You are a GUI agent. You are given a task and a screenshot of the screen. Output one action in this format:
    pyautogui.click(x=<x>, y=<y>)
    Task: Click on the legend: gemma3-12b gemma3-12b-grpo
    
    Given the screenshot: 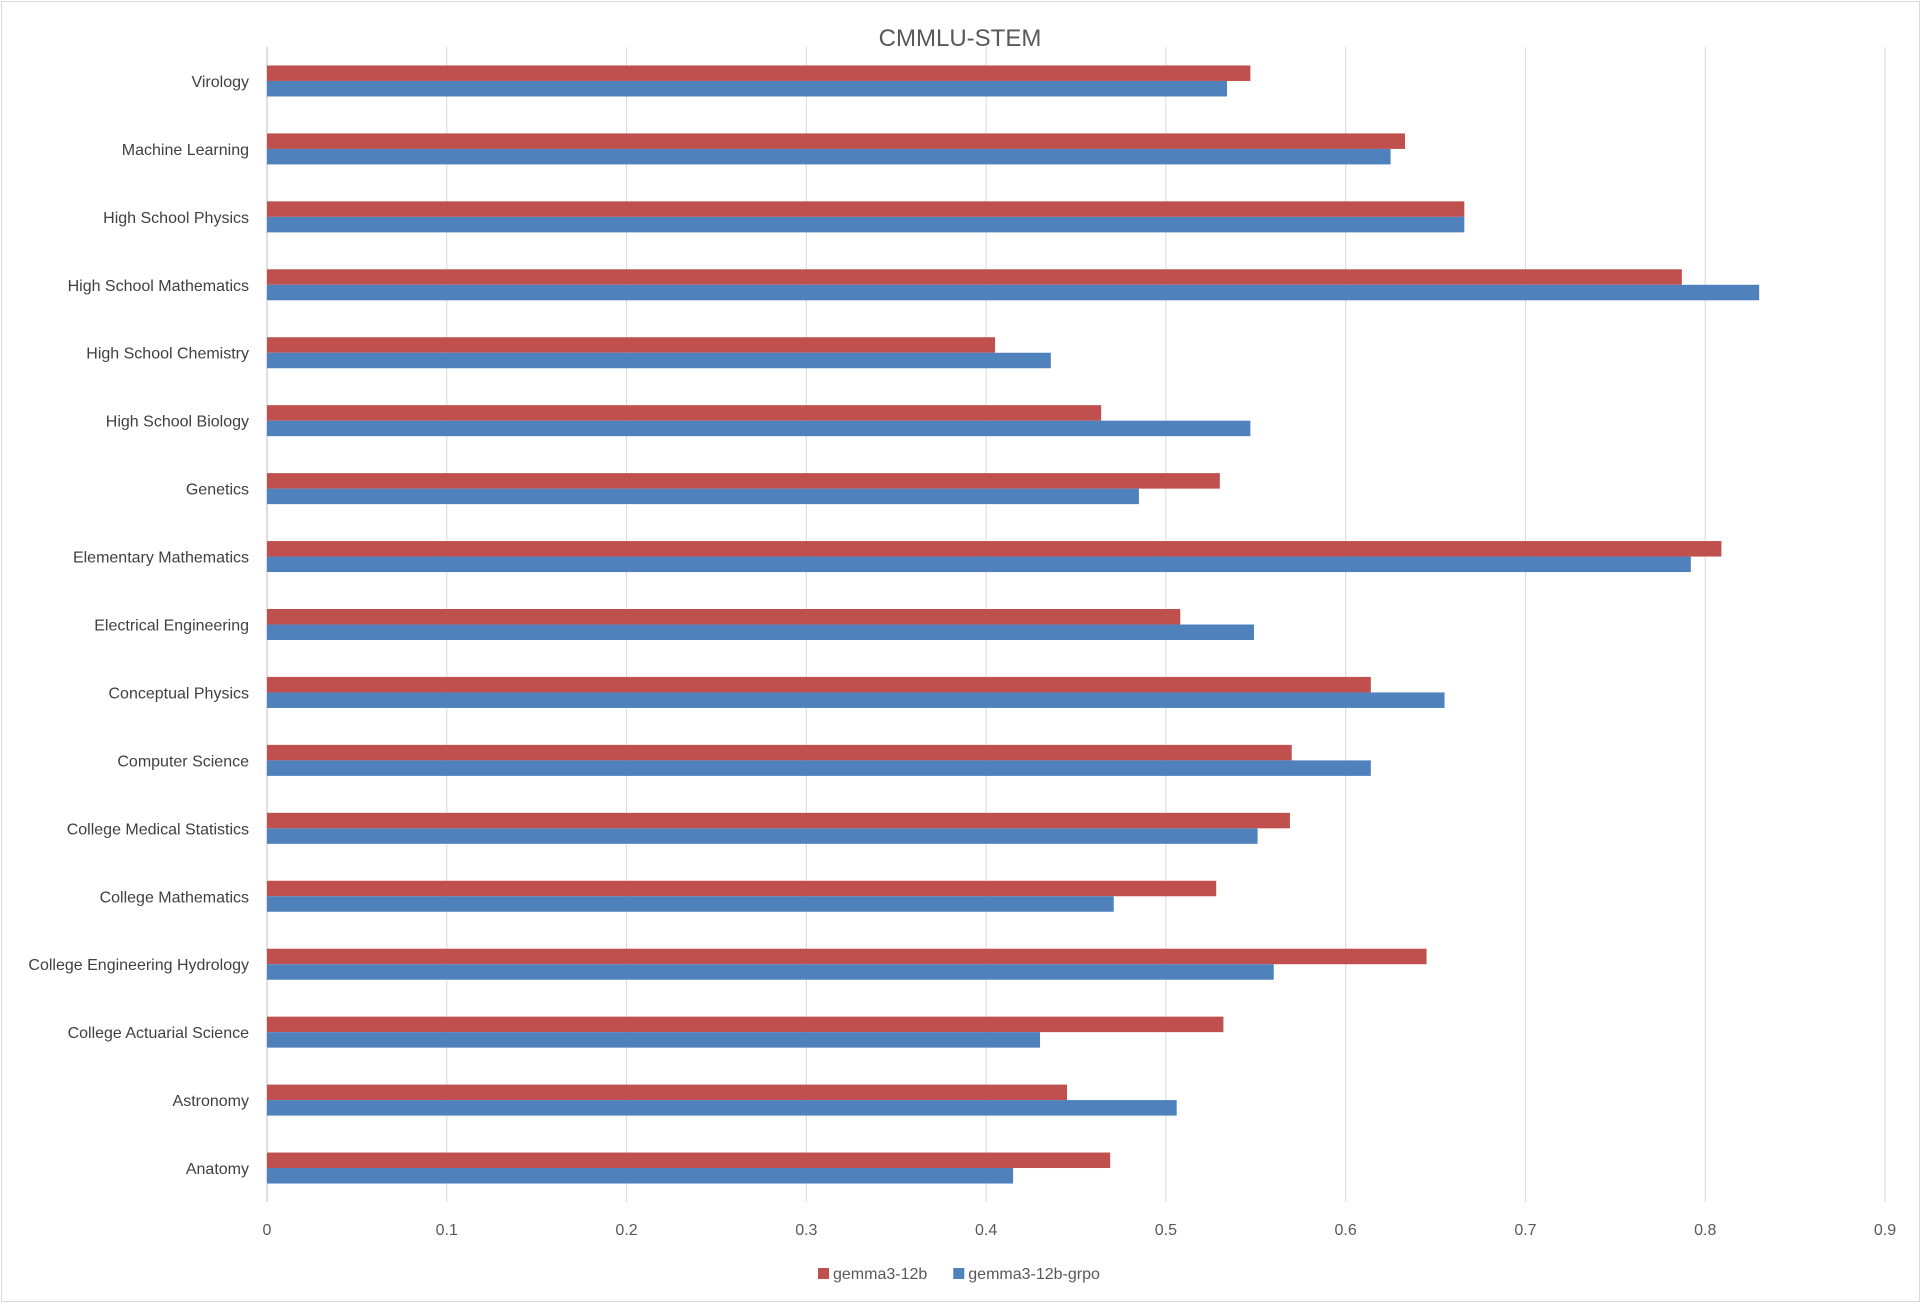 What is the action you would take?
    pyautogui.click(x=959, y=1274)
    